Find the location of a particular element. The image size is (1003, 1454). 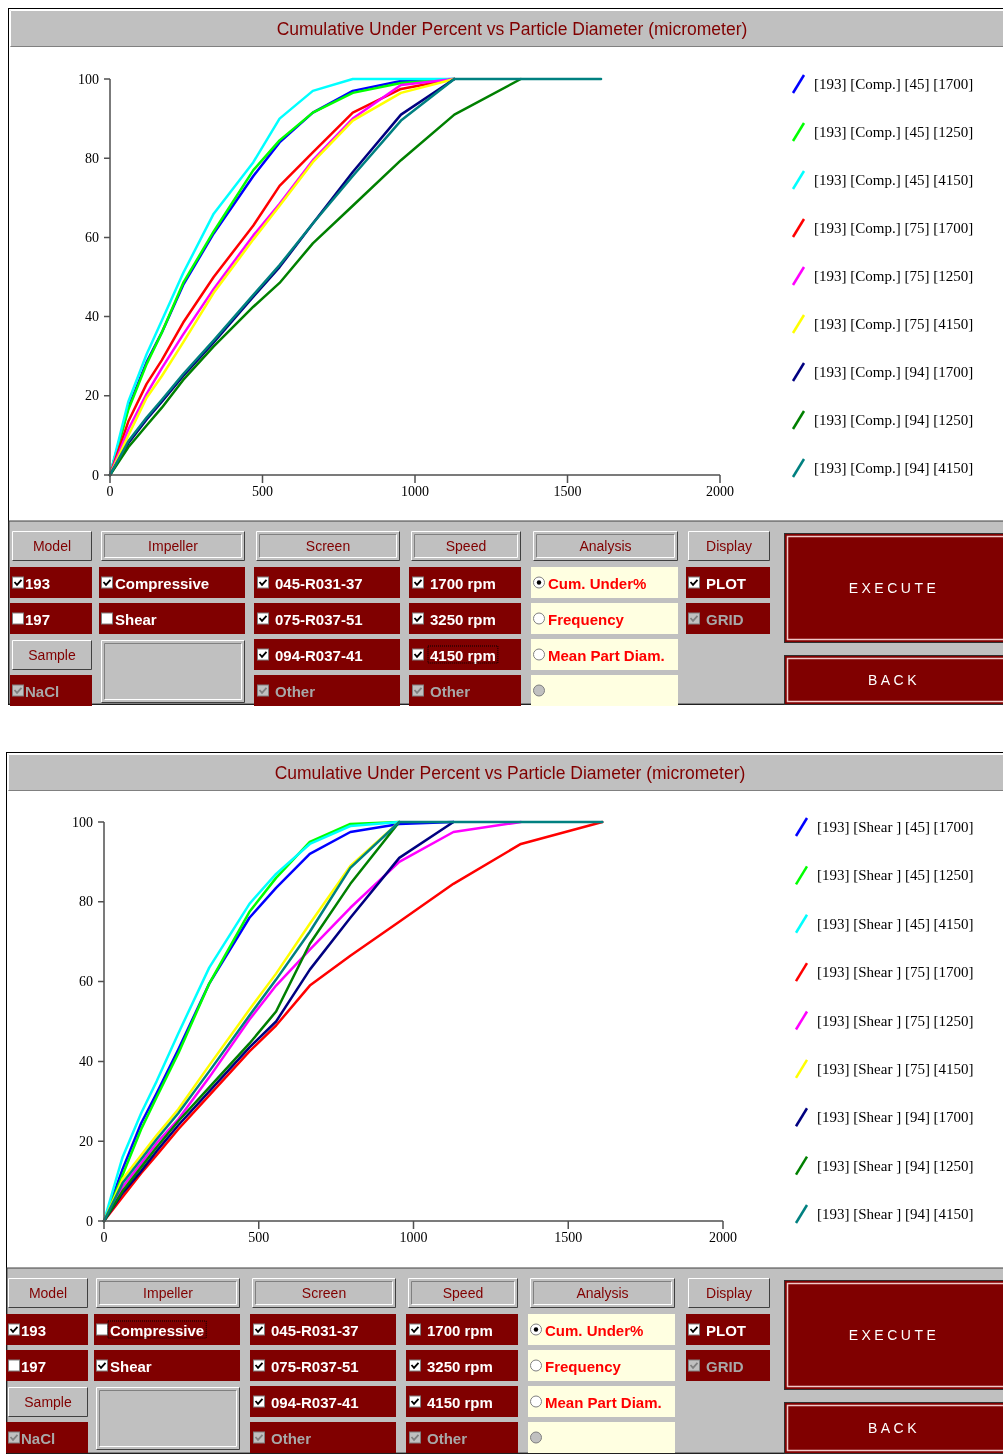

legend-label: [193] [Shear ] [45] [1700] is located at coordinates (895, 827).